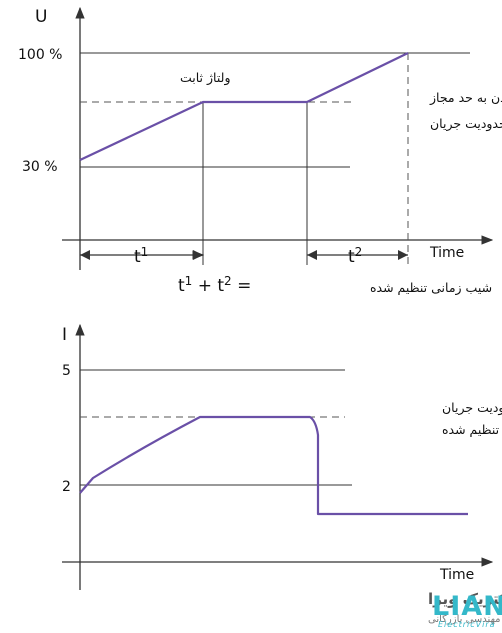 The height and width of the screenshot is (633, 502). I want to click on interval-t1-arrowhead-right, so click(198, 255).